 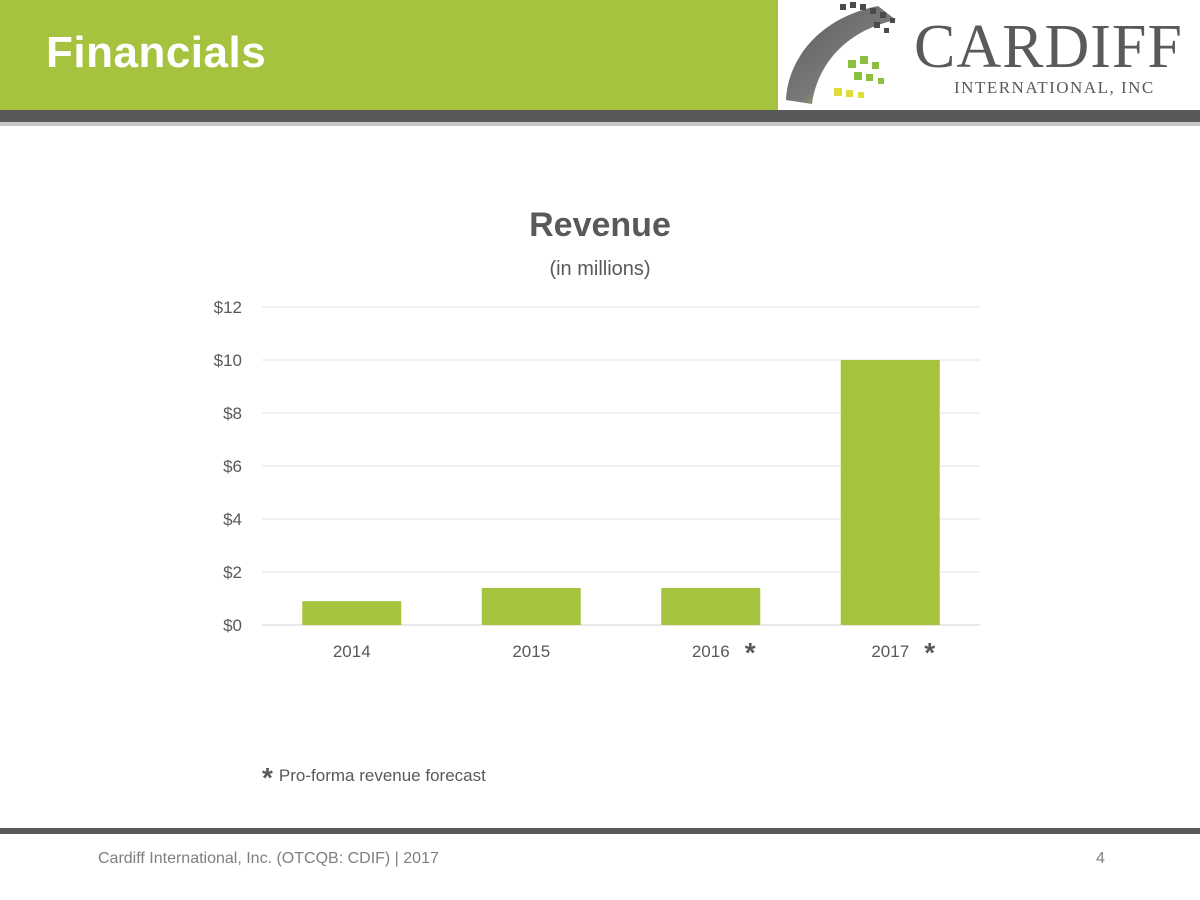 I want to click on bar-2016, so click(x=711, y=606).